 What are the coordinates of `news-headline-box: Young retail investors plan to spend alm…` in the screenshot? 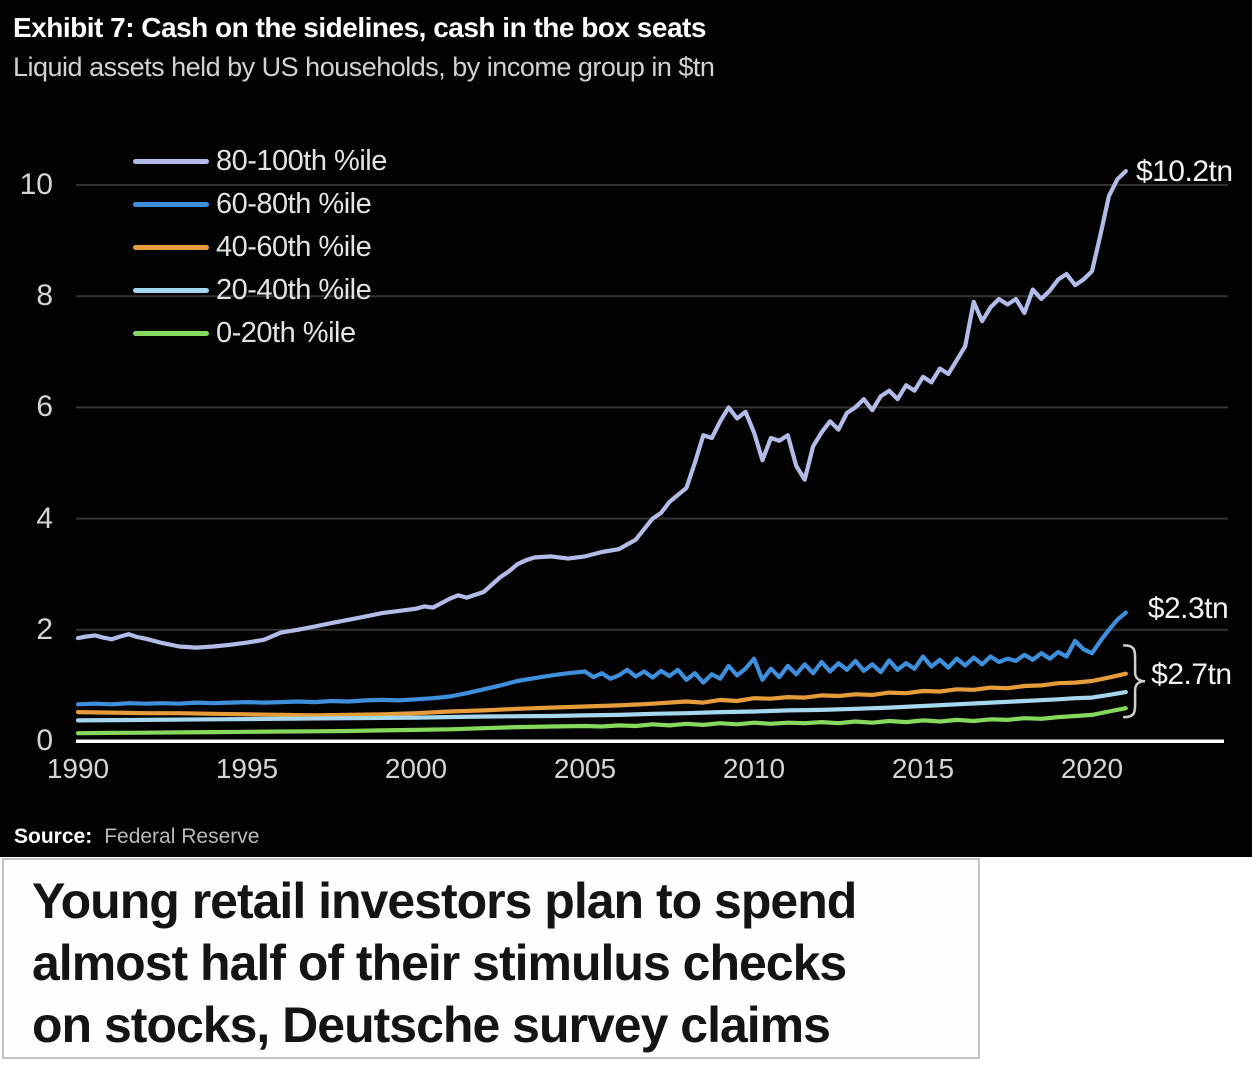 It's located at (491, 958).